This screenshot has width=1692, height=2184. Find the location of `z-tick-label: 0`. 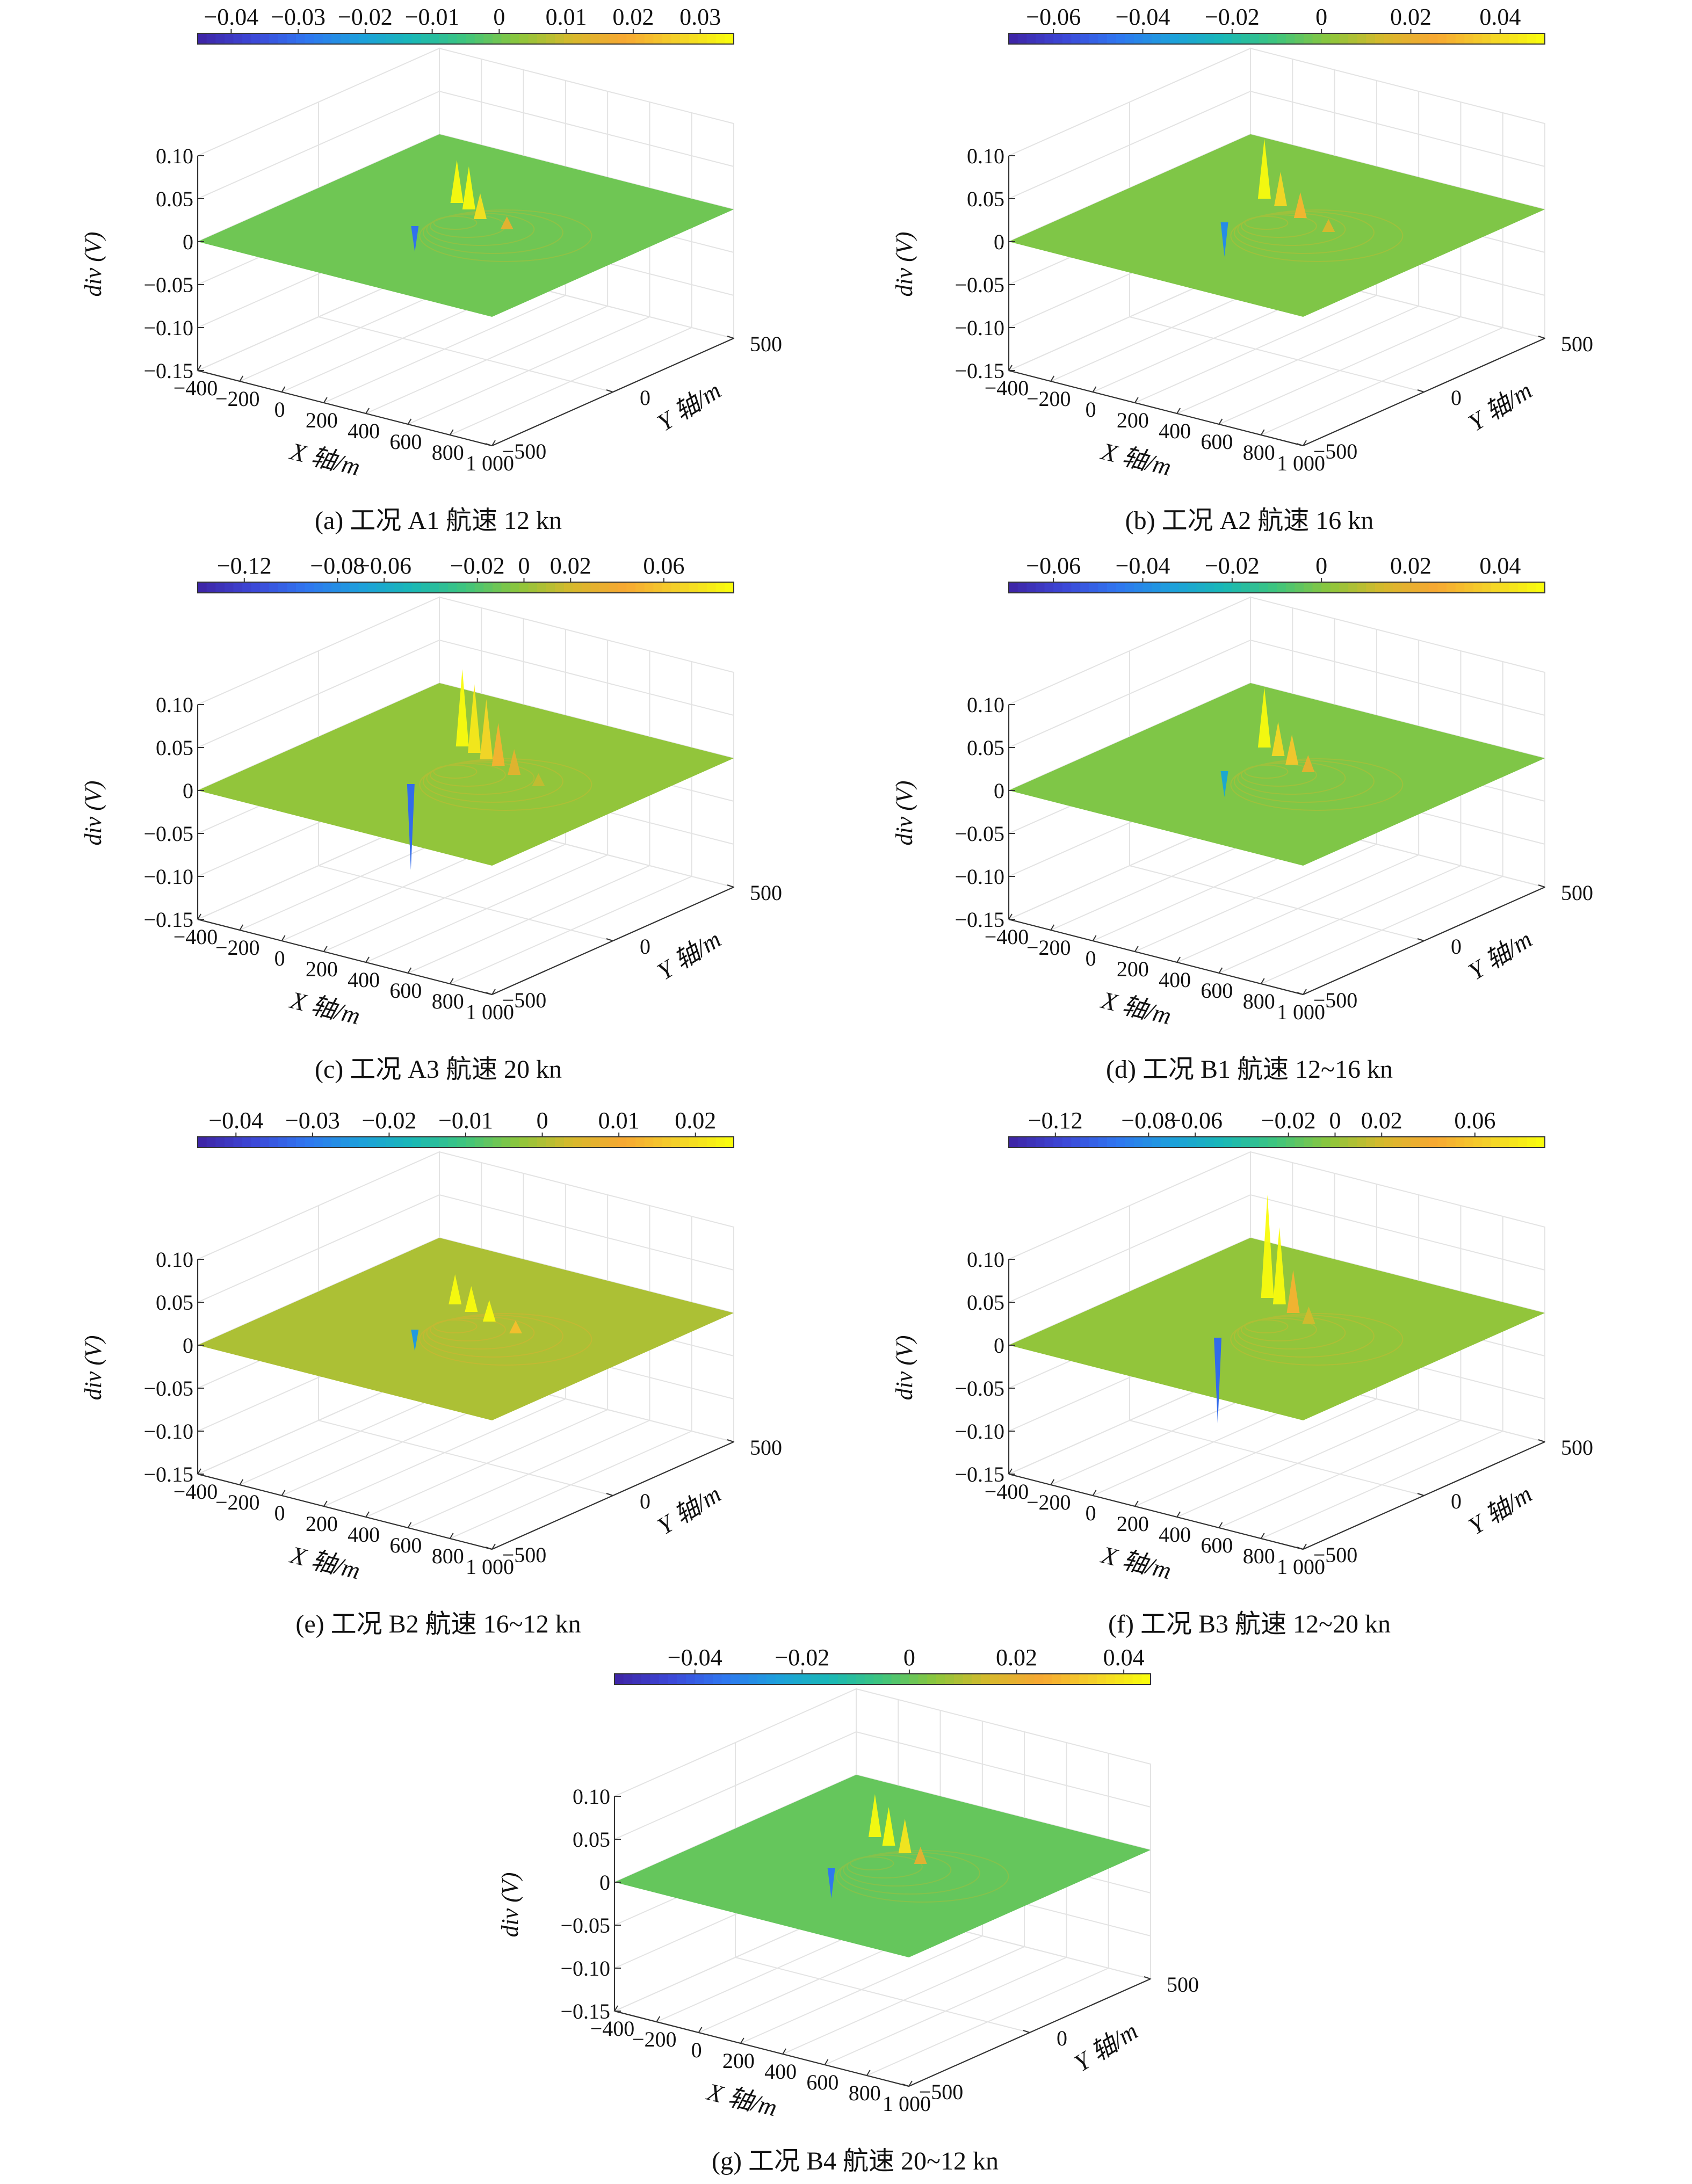

z-tick-label: 0 is located at coordinates (188, 242).